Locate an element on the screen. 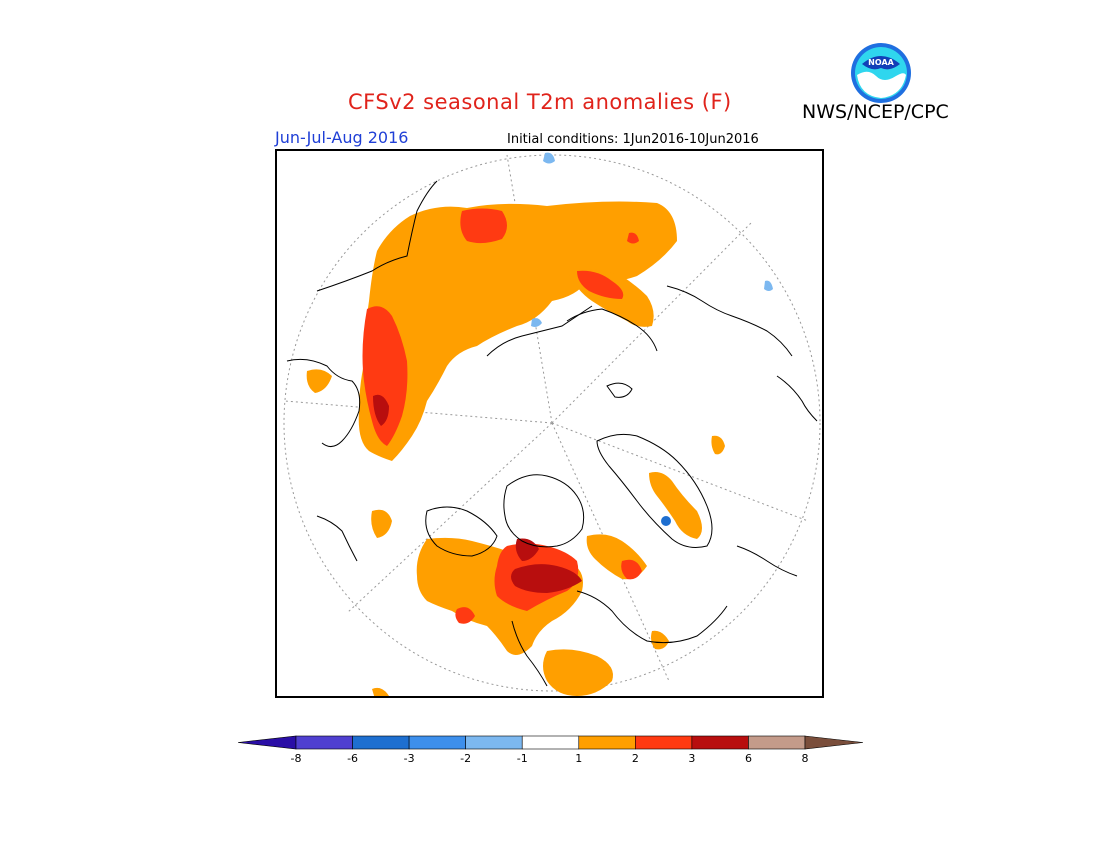  color-scale-arrow-high is located at coordinates (833, 742).